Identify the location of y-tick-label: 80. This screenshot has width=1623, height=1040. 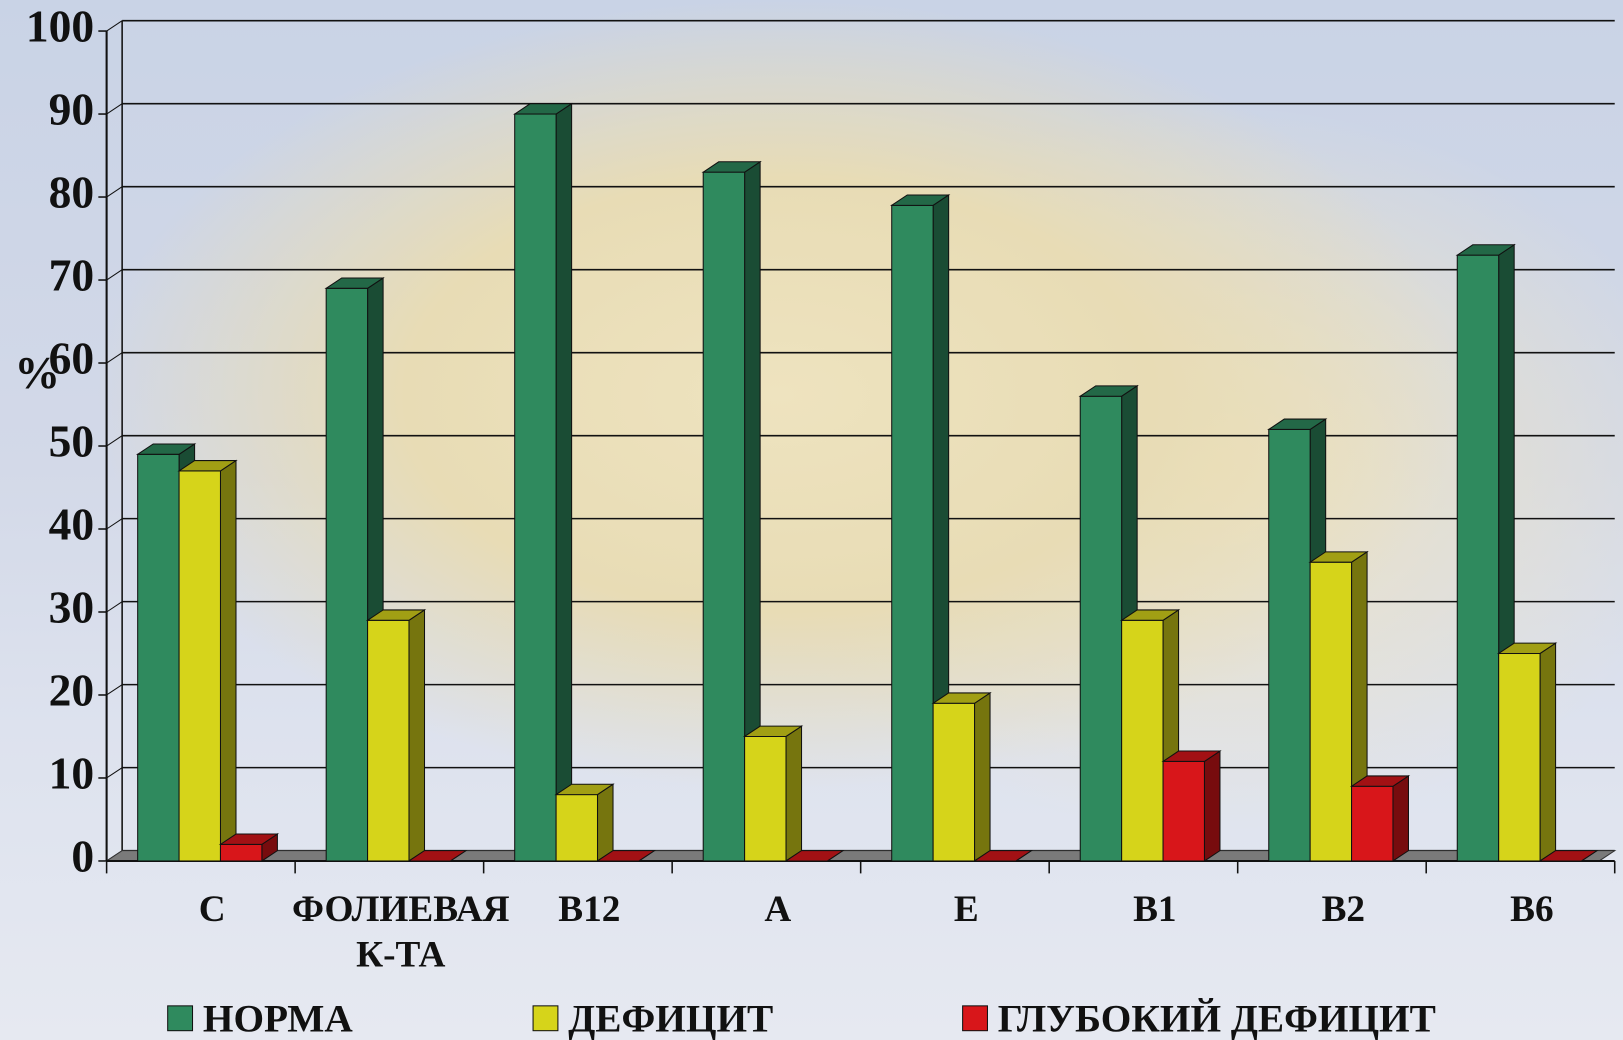
(72, 191).